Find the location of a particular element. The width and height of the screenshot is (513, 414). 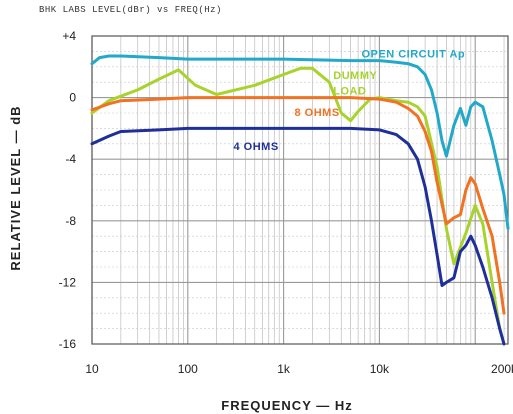

series-annotation: DUMMY is located at coordinates (355, 76).